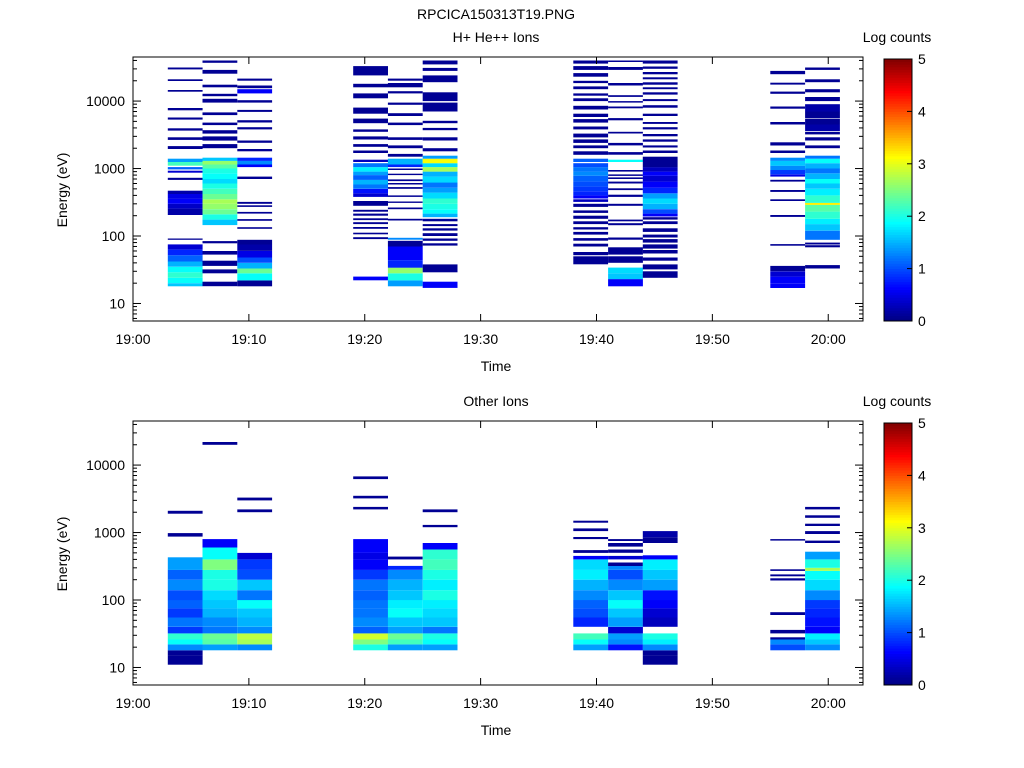  I want to click on colorbar-frame, so click(898, 190).